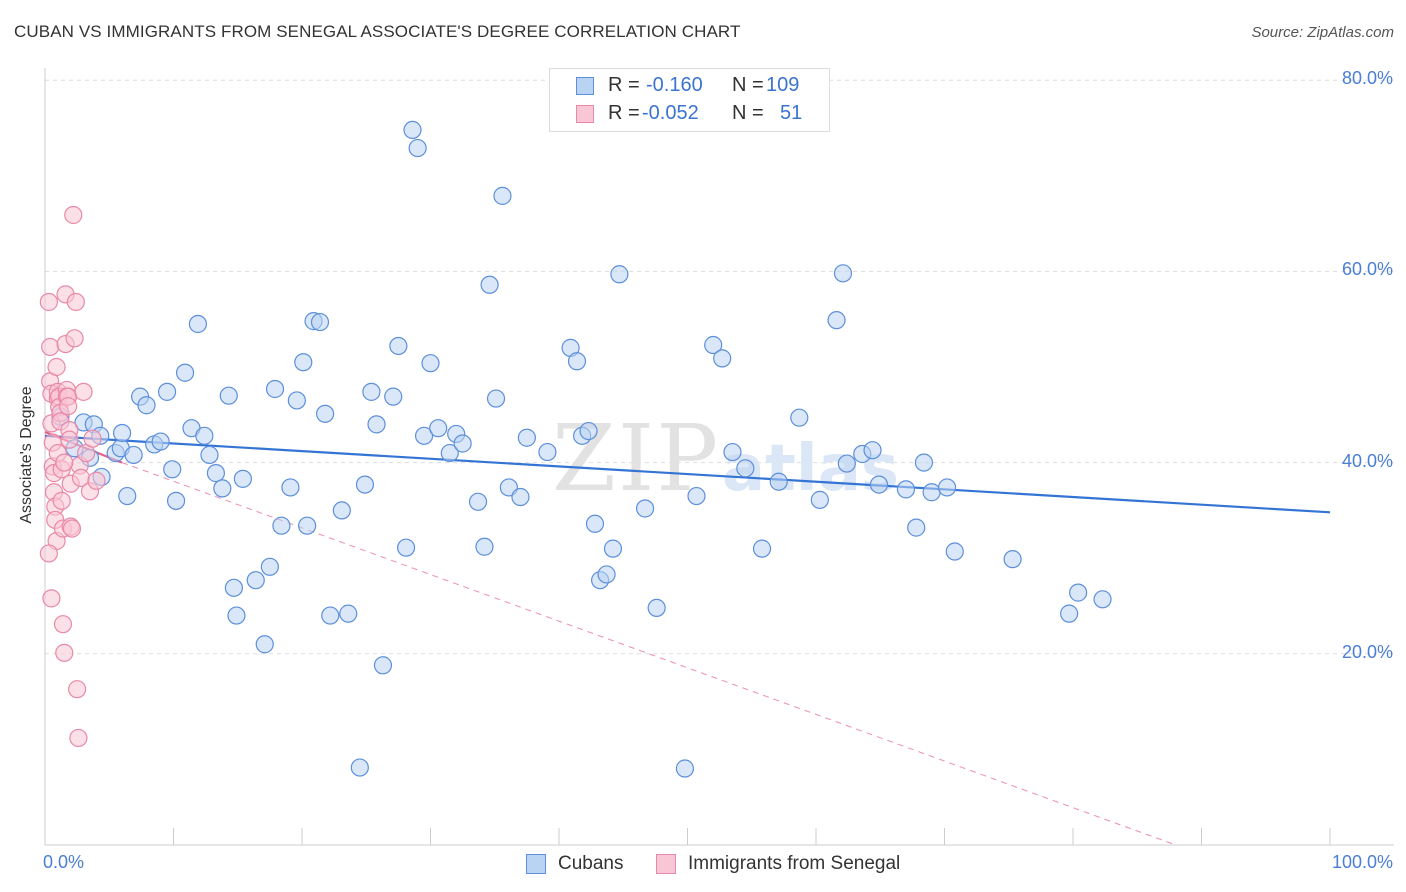 This screenshot has width=1406, height=892. Describe the element at coordinates (1367, 269) in the screenshot. I see `y-tick-label: 60.0%` at that location.